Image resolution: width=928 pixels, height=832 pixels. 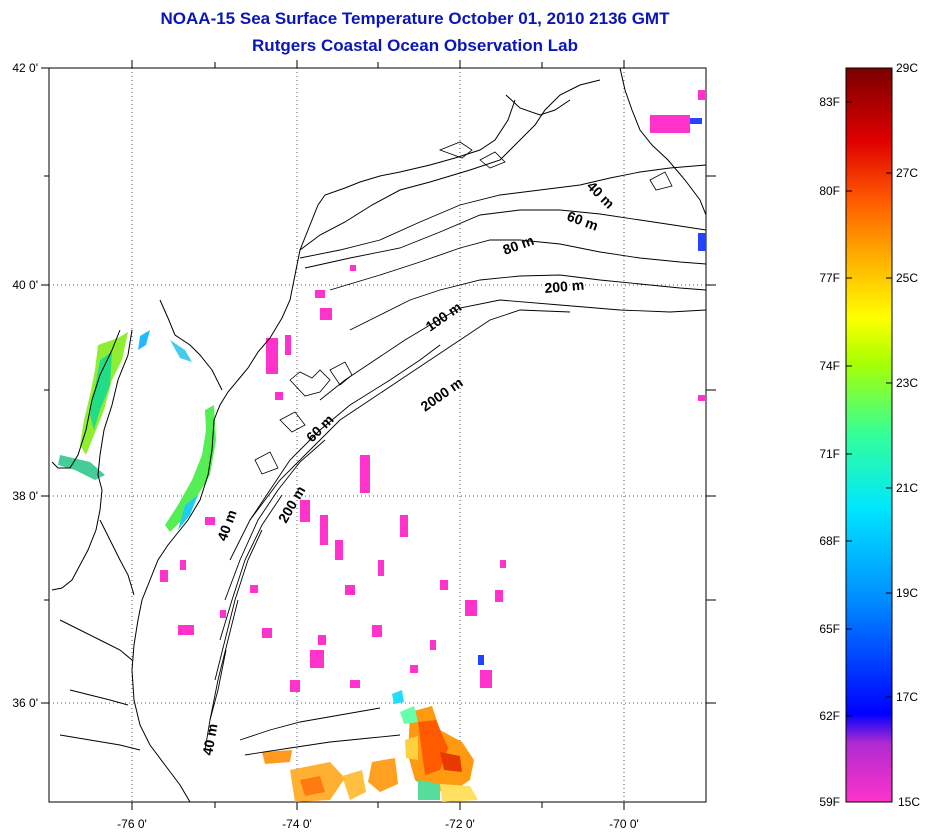 What do you see at coordinates (297, 824) in the screenshot?
I see `lon-label: -74 0'` at bounding box center [297, 824].